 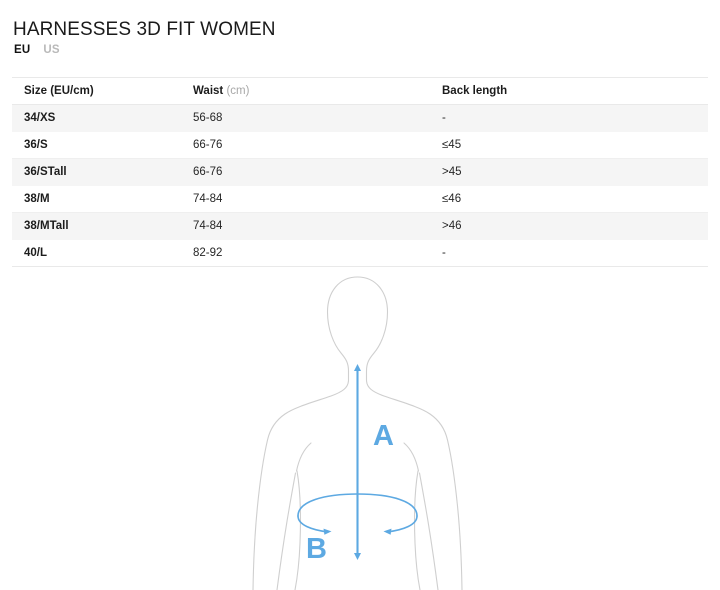 What do you see at coordinates (37, 50) in the screenshot?
I see `unit-tab-group: EU US` at bounding box center [37, 50].